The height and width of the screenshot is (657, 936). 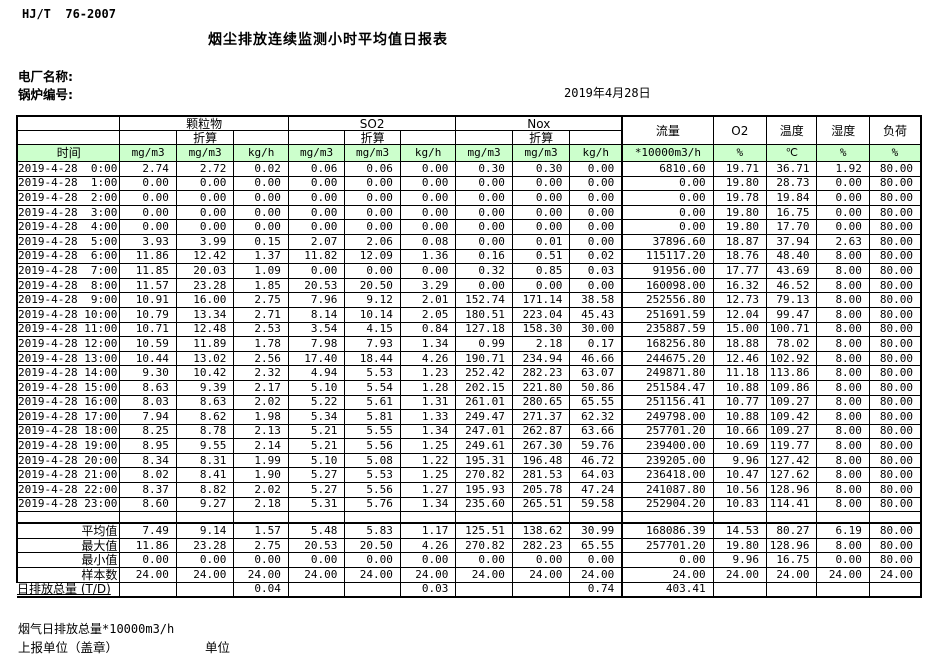 What do you see at coordinates (316, 241) in the screenshot?
I see `value-cell: 2.07` at bounding box center [316, 241].